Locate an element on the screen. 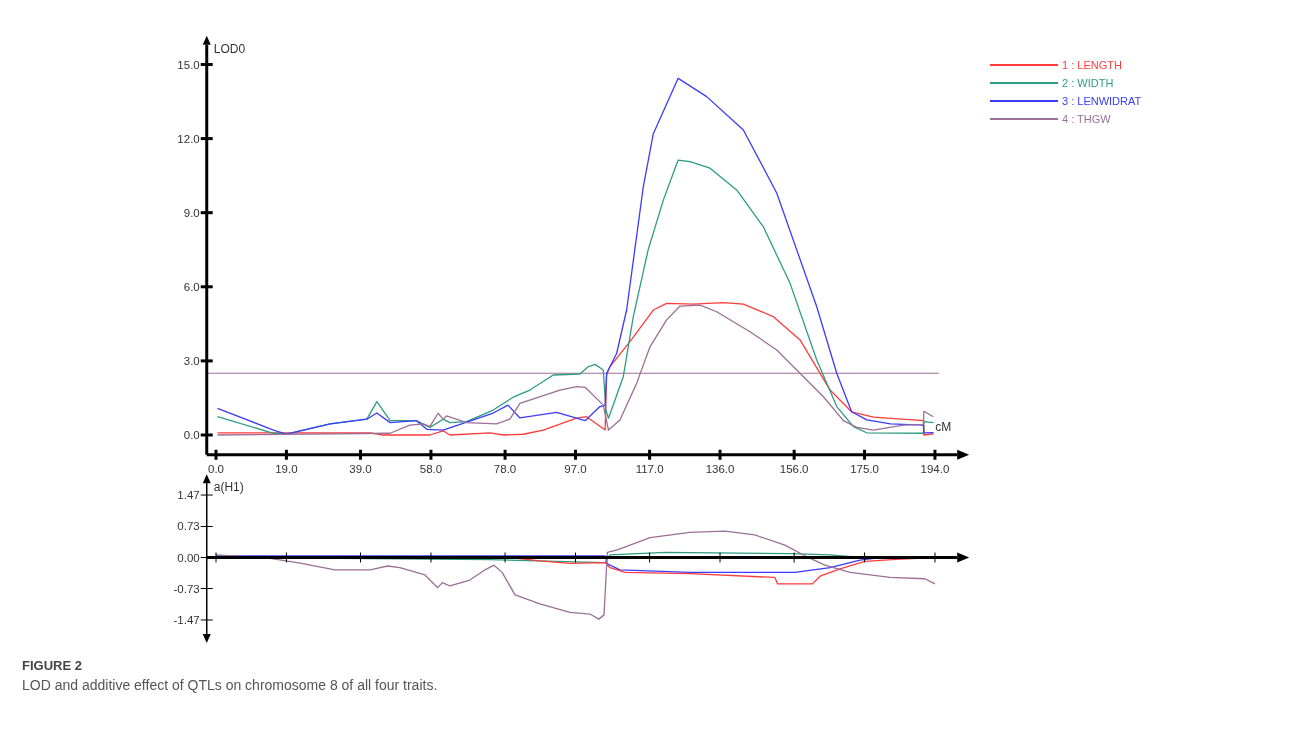 Image resolution: width=1293 pixels, height=729 pixels. x-tick-label: 97.0 is located at coordinates (575, 468).